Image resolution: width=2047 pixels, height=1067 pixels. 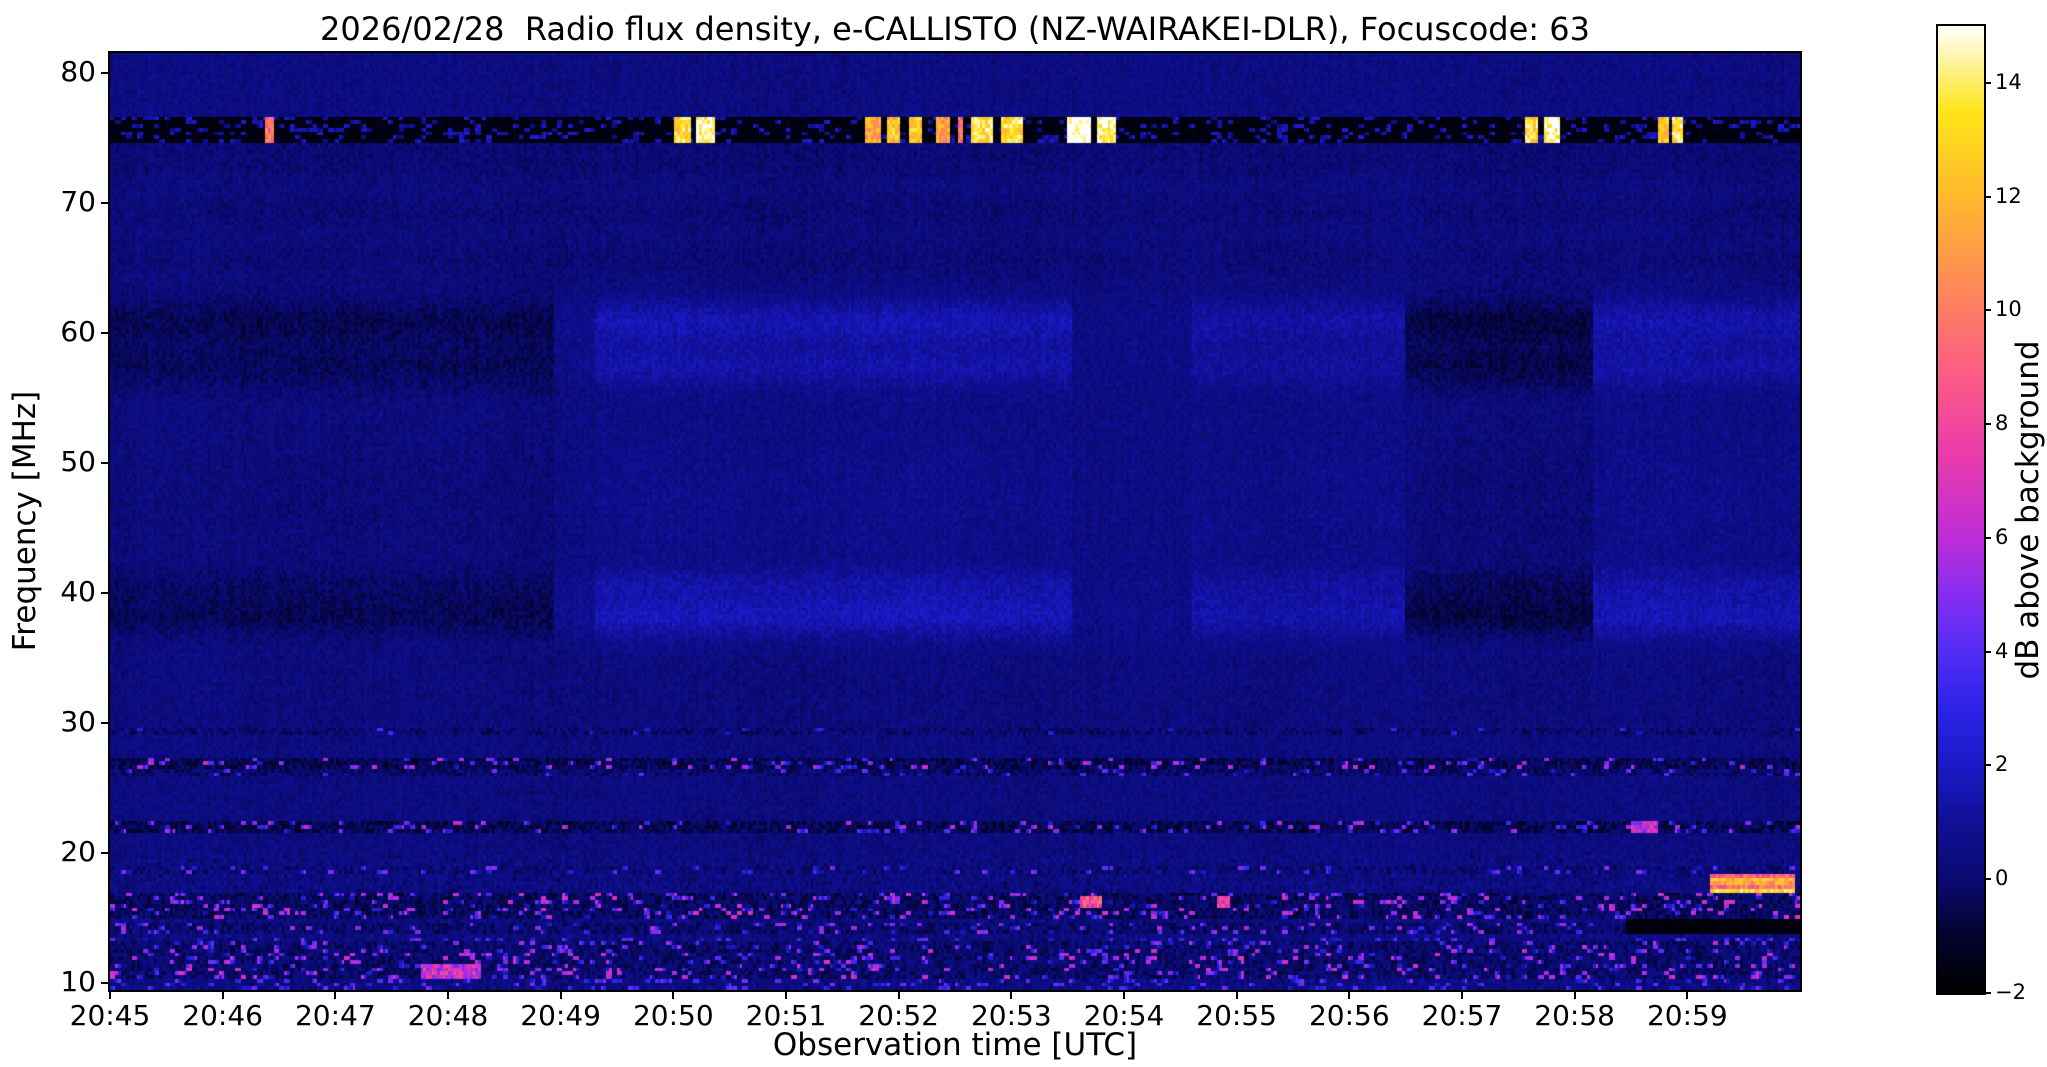 I want to click on y-tick-label: 60, so click(x=78, y=331).